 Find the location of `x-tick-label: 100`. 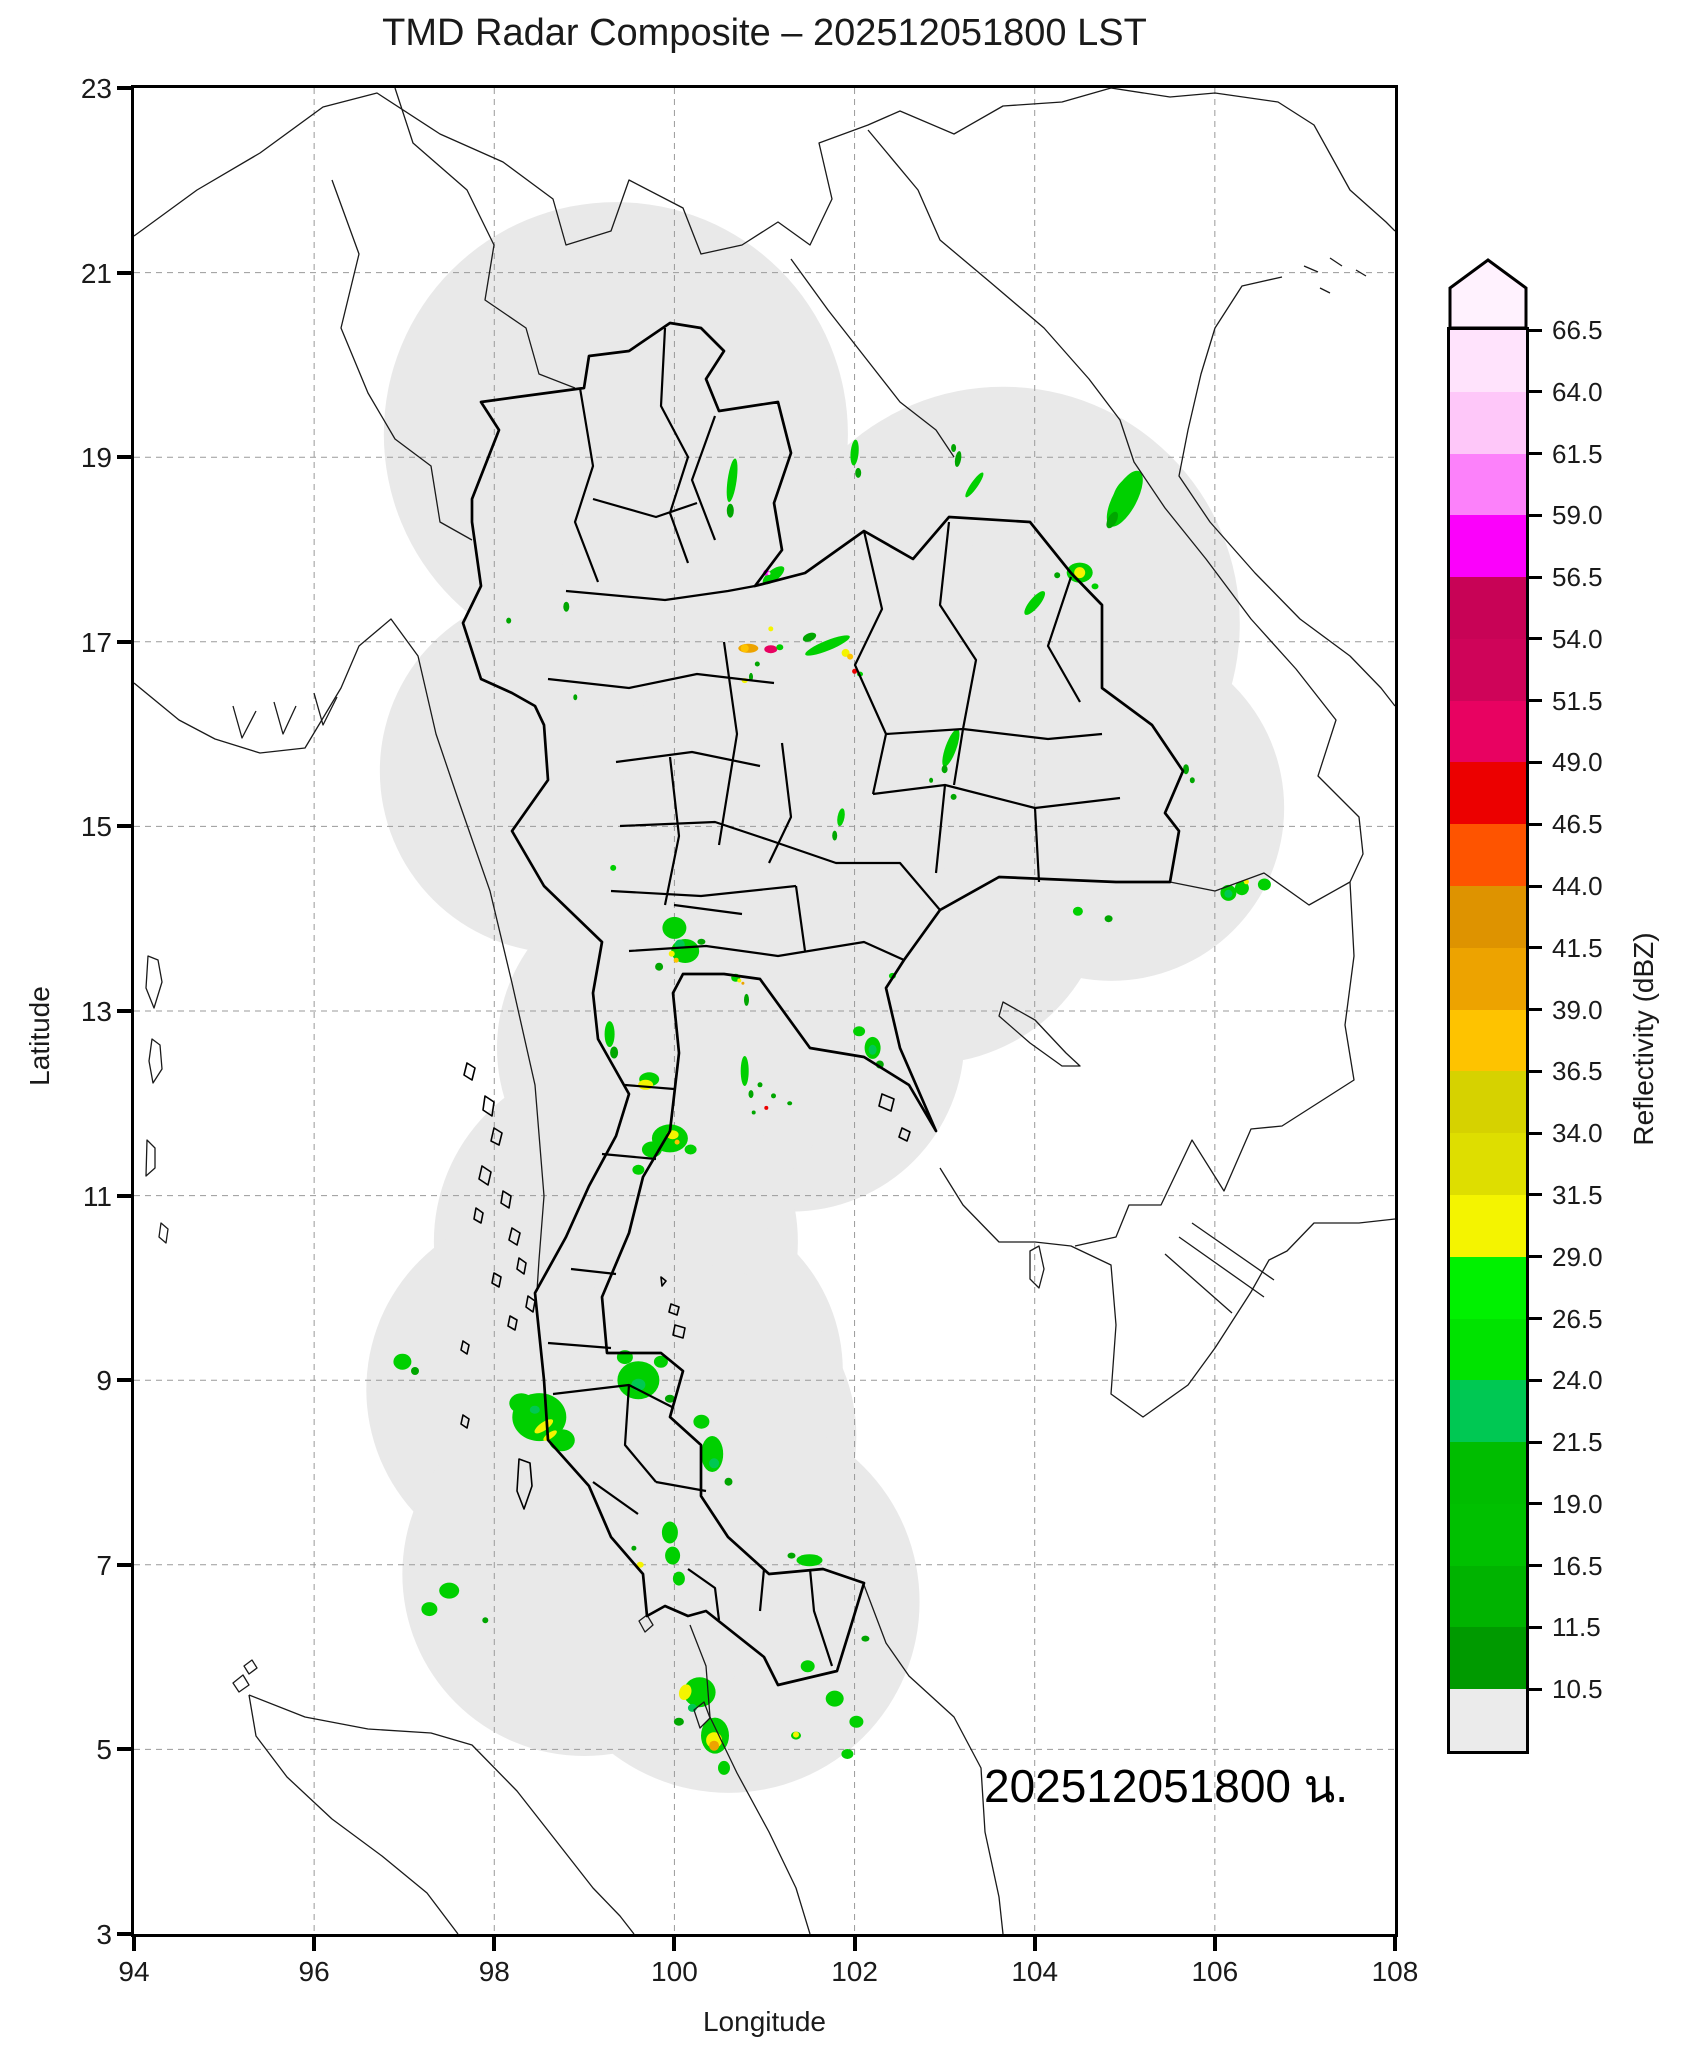

x-tick-label: 100 is located at coordinates (674, 1971).